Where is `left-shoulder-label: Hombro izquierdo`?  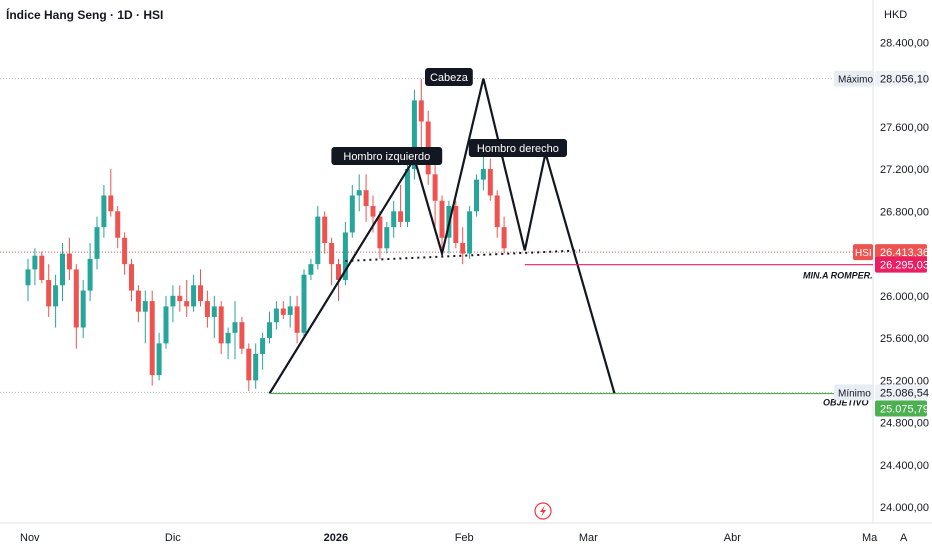 left-shoulder-label: Hombro izquierdo is located at coordinates (387, 156).